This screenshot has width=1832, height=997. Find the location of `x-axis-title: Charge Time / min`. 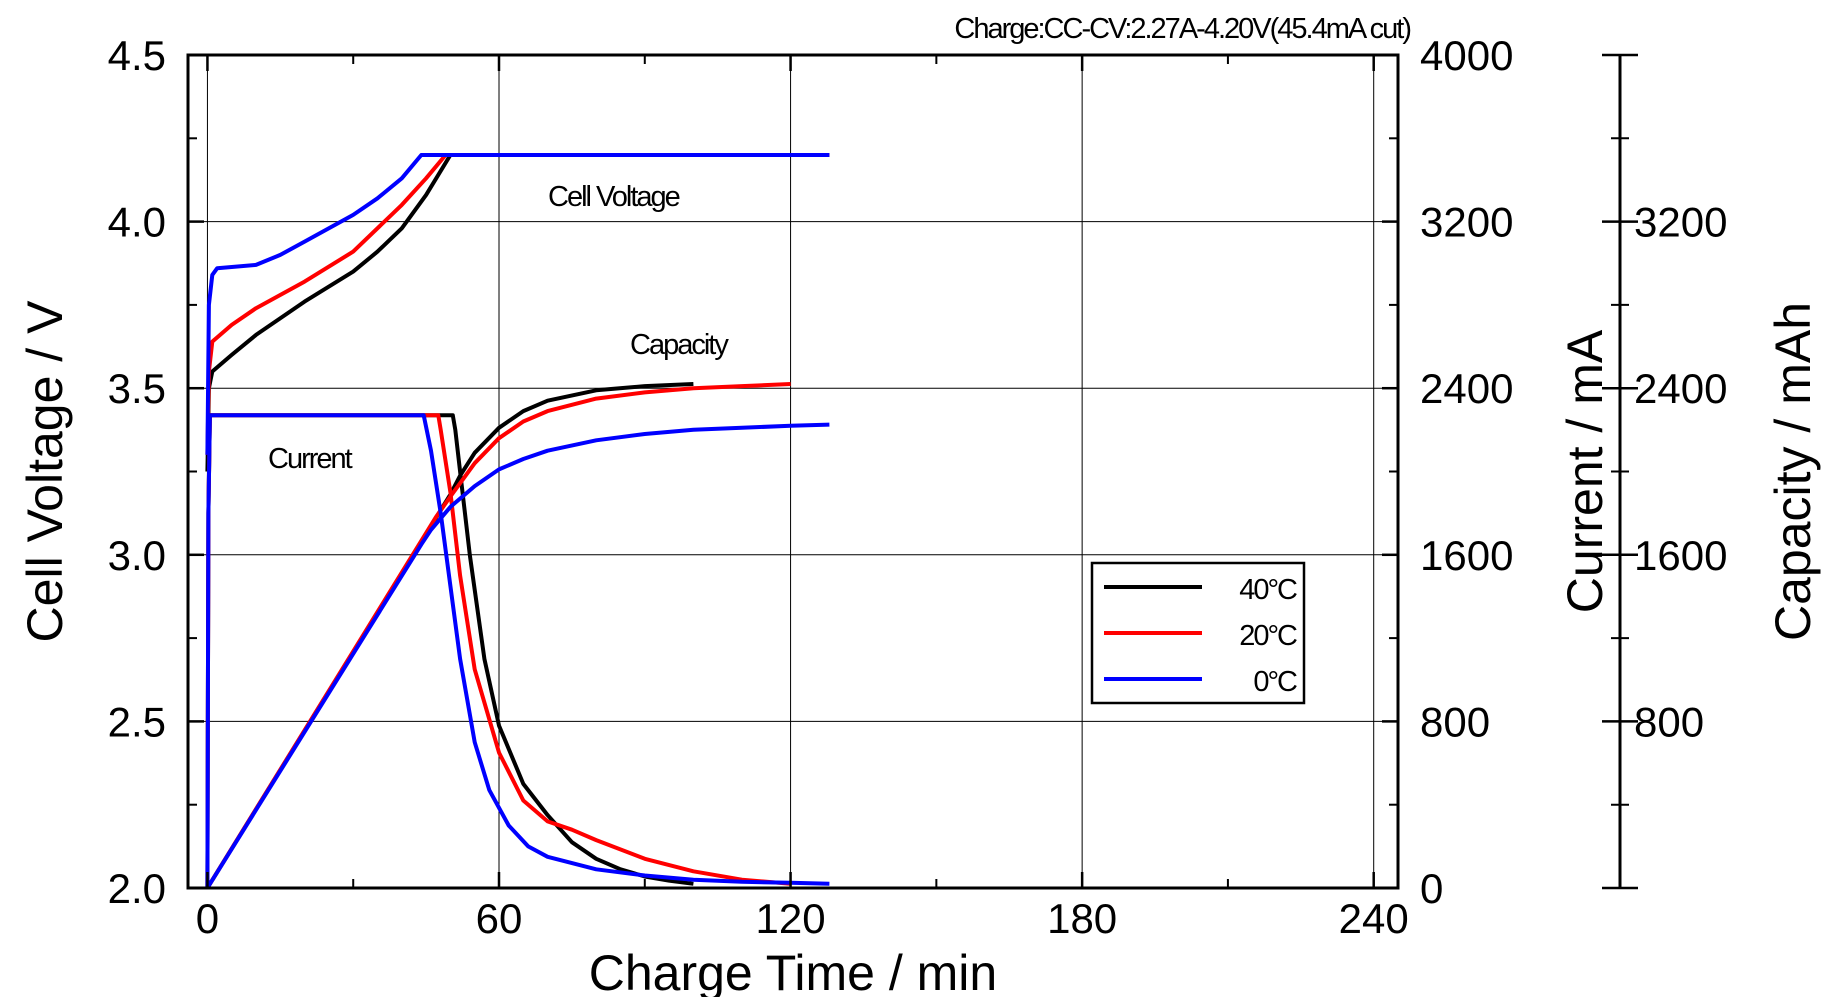

x-axis-title: Charge Time / min is located at coordinates (793, 971).